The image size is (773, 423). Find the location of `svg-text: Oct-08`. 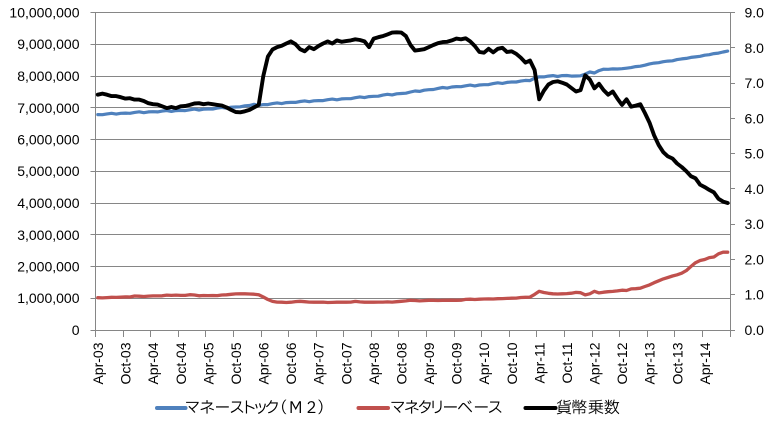

svg-text: Oct-08 is located at coordinates (402, 363).